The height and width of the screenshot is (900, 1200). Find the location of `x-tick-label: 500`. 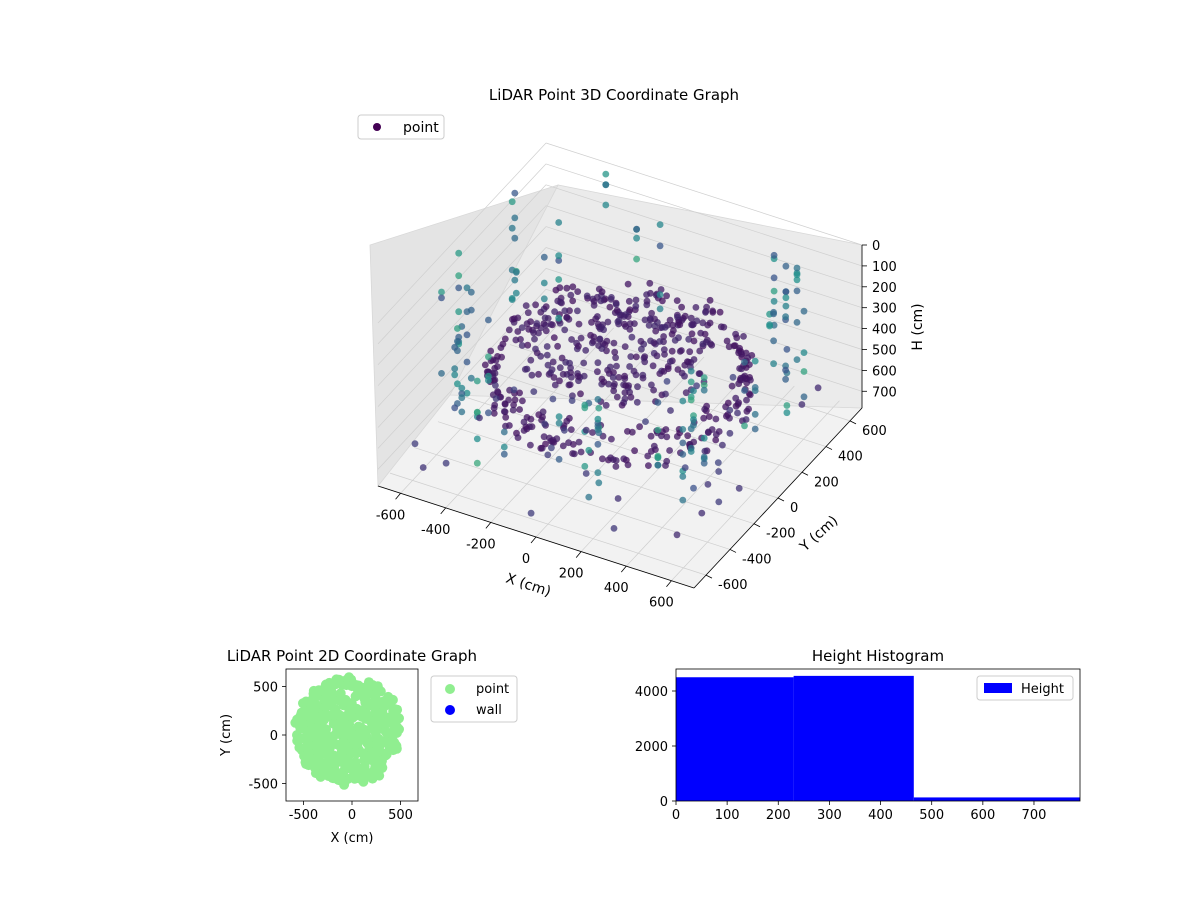

x-tick-label: 500 is located at coordinates (931, 815).